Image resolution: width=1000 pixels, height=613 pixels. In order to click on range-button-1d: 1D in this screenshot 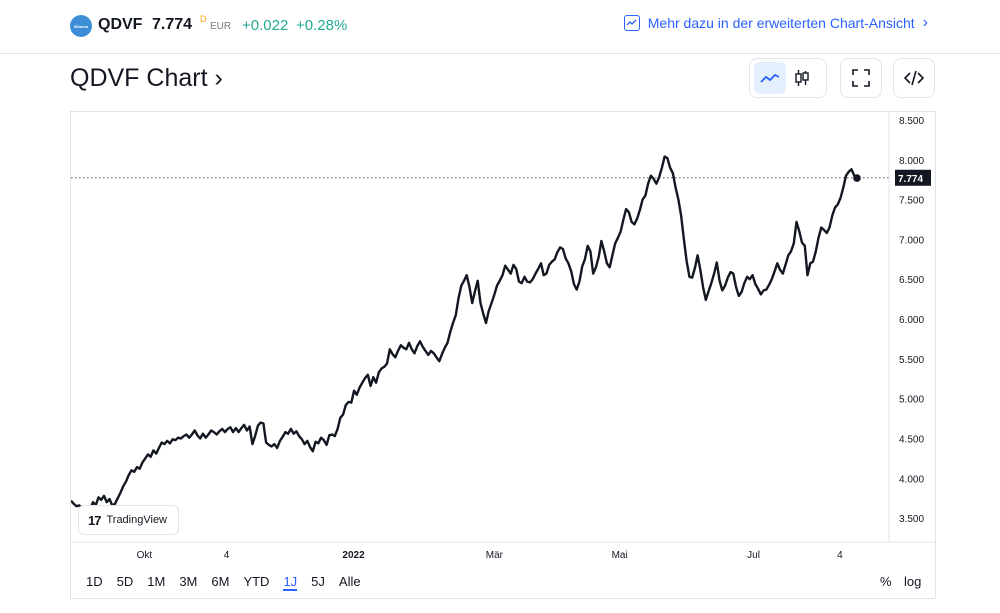, I will do `click(94, 581)`.